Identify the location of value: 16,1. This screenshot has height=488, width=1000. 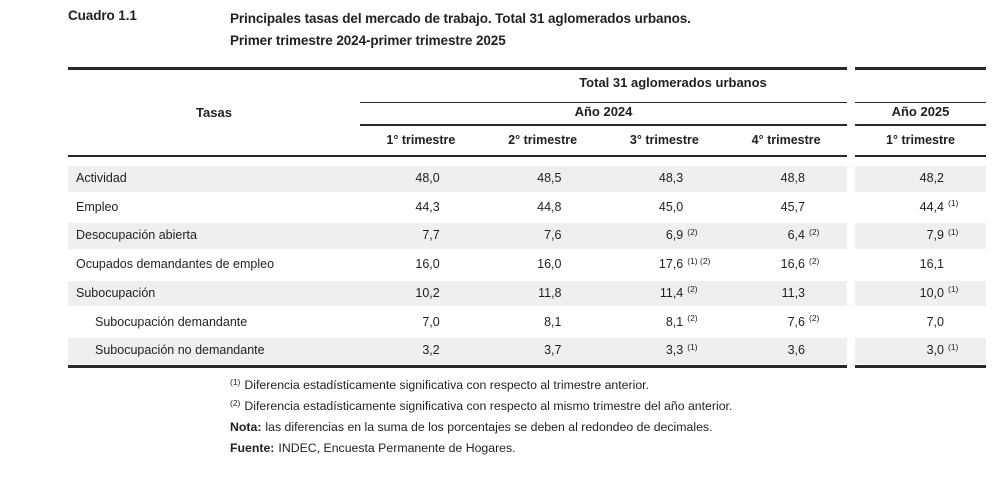
(931, 264).